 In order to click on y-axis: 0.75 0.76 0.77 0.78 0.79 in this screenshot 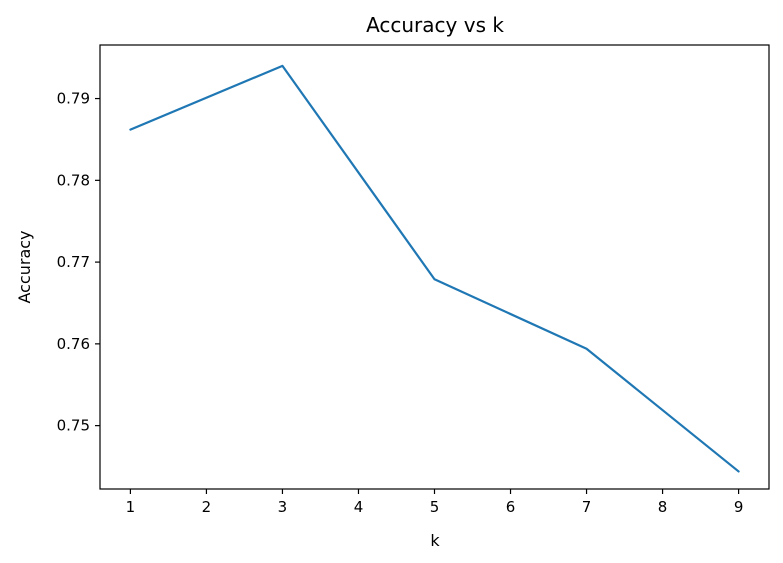, I will do `click(78, 262)`.